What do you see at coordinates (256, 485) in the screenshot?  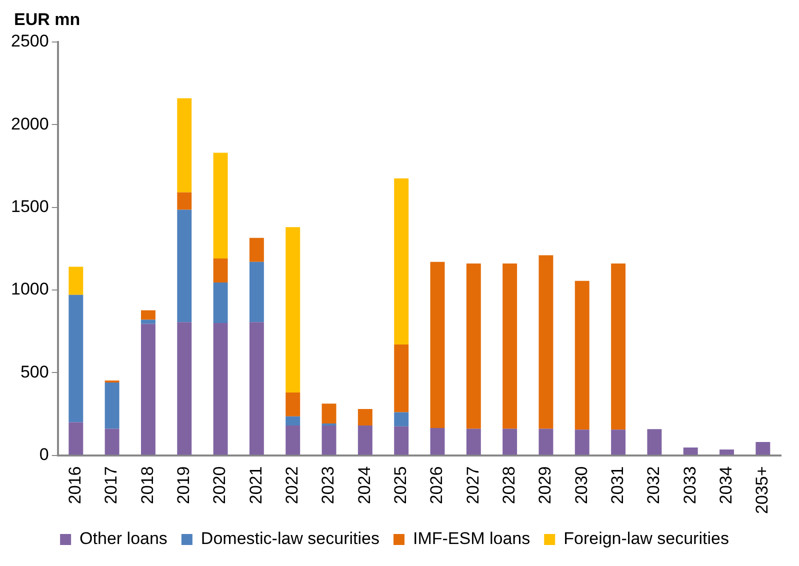 I see `x-tick-label: 2021` at bounding box center [256, 485].